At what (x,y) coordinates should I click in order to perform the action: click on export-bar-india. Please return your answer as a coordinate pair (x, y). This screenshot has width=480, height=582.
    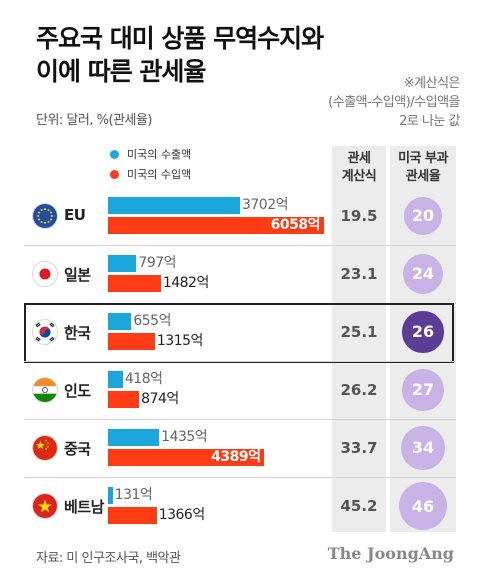
    Looking at the image, I should click on (115, 379).